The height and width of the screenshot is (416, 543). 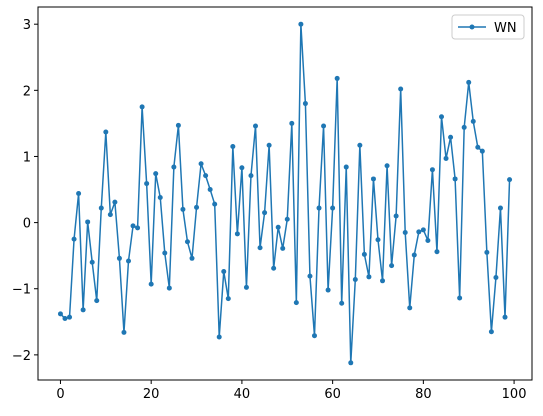 I want to click on y-tick-label: 1, so click(x=27, y=157).